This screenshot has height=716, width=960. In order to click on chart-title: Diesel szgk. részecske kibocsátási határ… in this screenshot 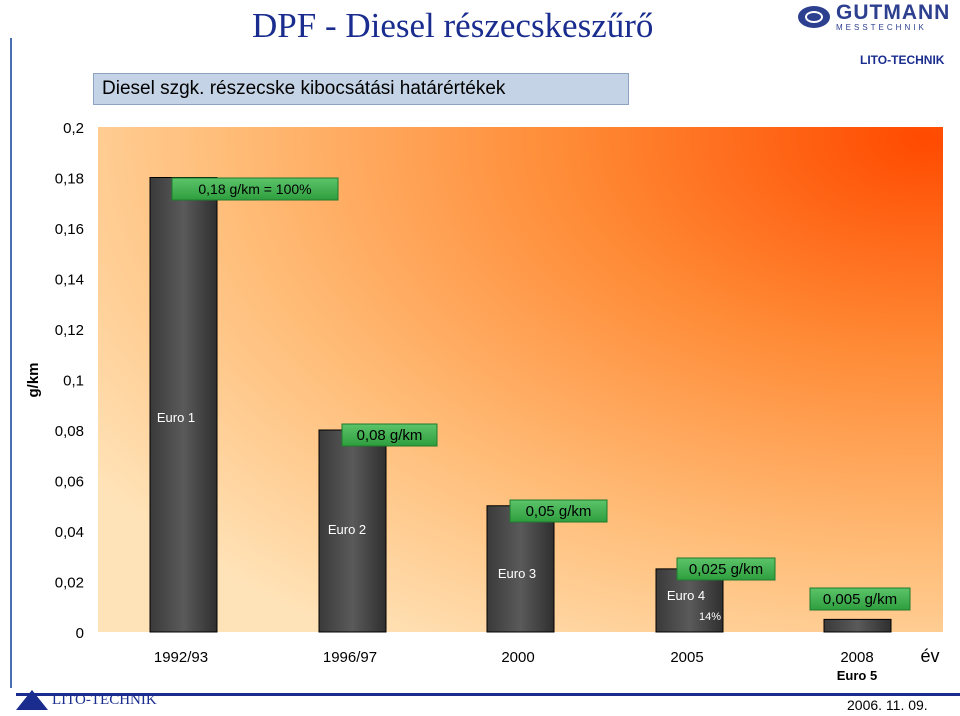, I will do `click(361, 89)`.